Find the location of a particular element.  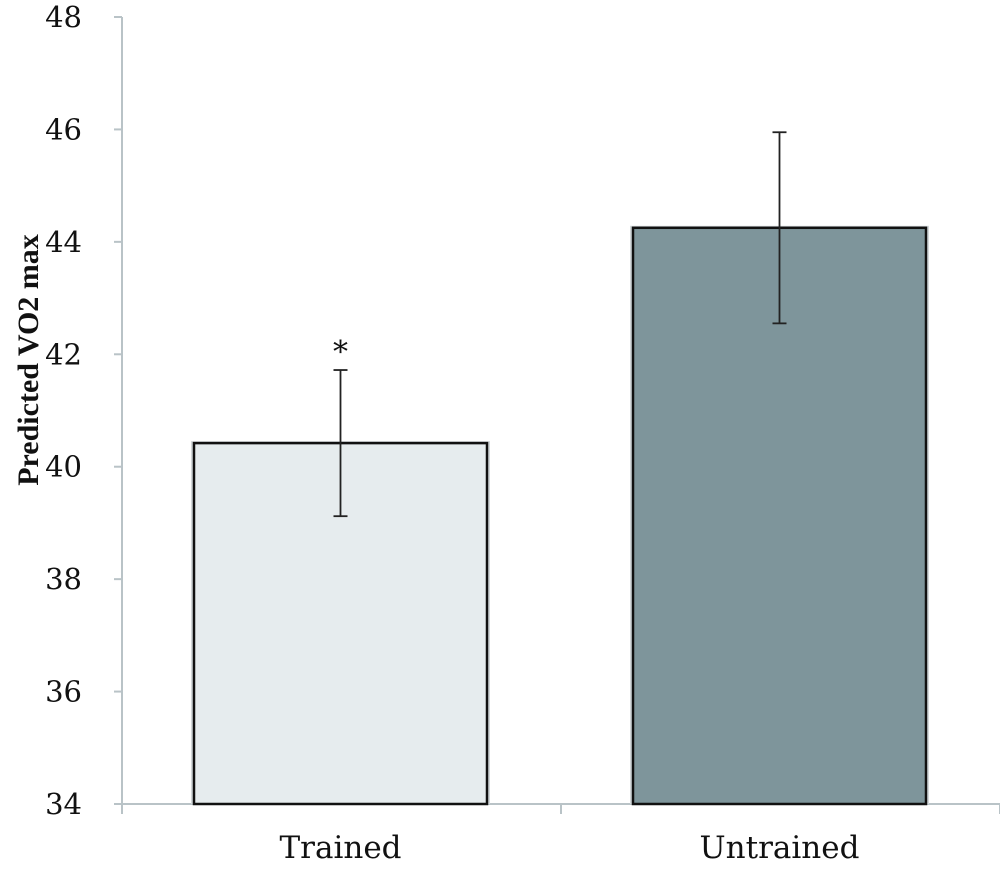

y-tick-label: 48 is located at coordinates (63, 17).